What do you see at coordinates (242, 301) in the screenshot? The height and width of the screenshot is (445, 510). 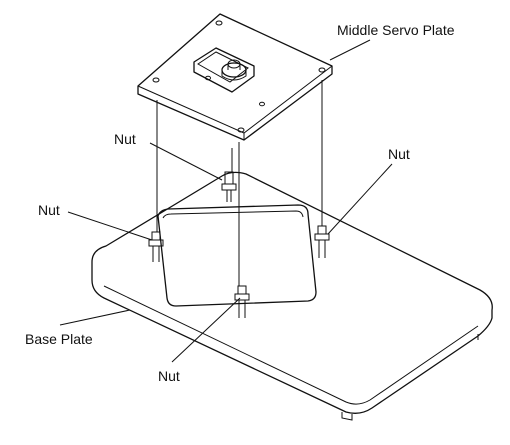 I see `standoff-front` at bounding box center [242, 301].